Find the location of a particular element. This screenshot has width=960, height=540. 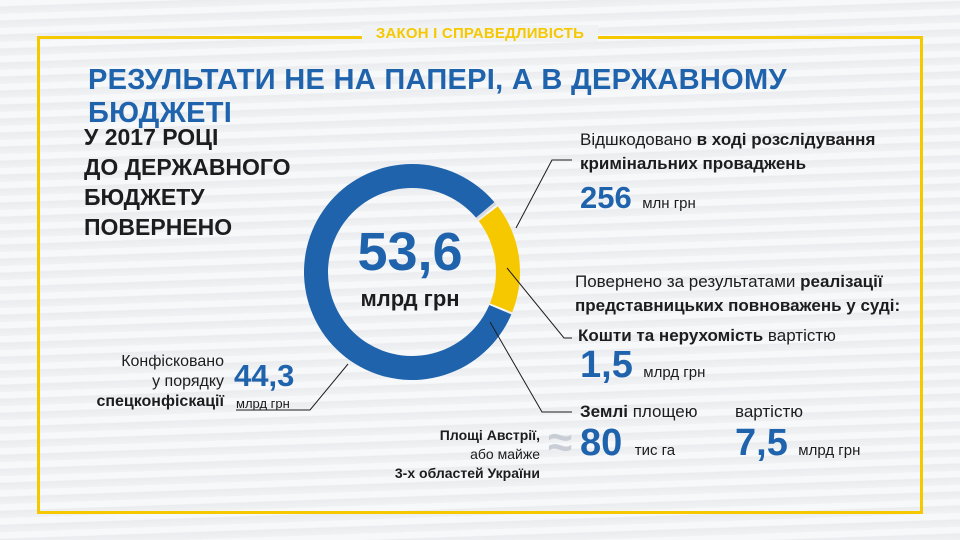

land-value: 80 is located at coordinates (601, 443).